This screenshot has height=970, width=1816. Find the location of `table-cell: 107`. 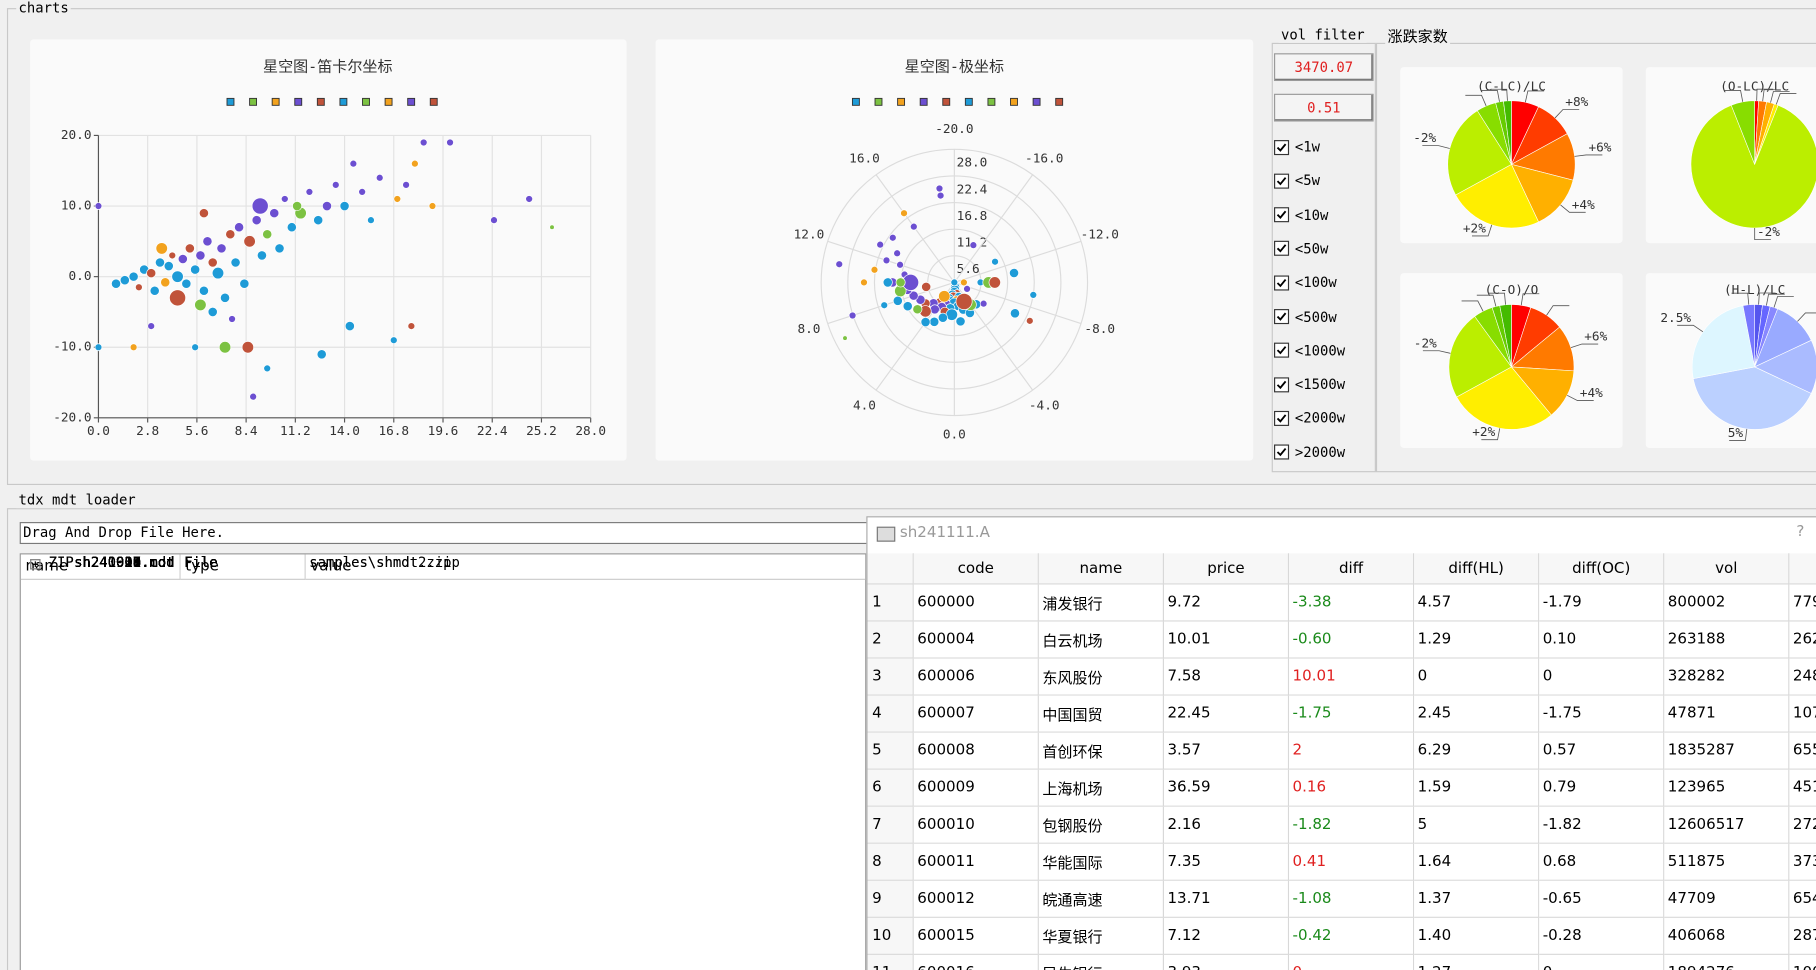

table-cell: 107 is located at coordinates (1802, 714).